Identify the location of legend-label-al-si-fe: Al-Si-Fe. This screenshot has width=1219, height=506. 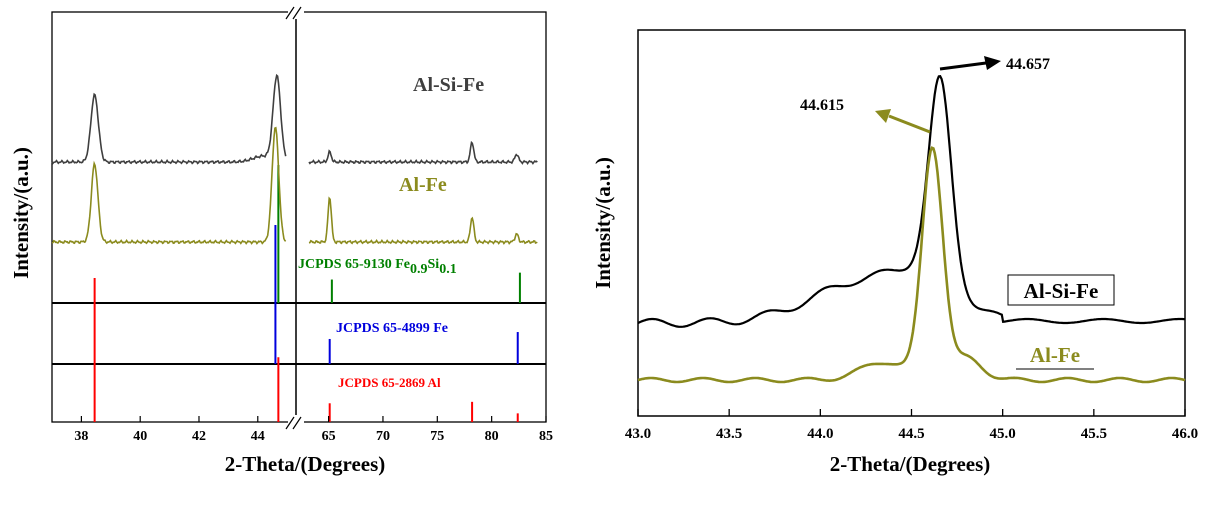
(1061, 291).